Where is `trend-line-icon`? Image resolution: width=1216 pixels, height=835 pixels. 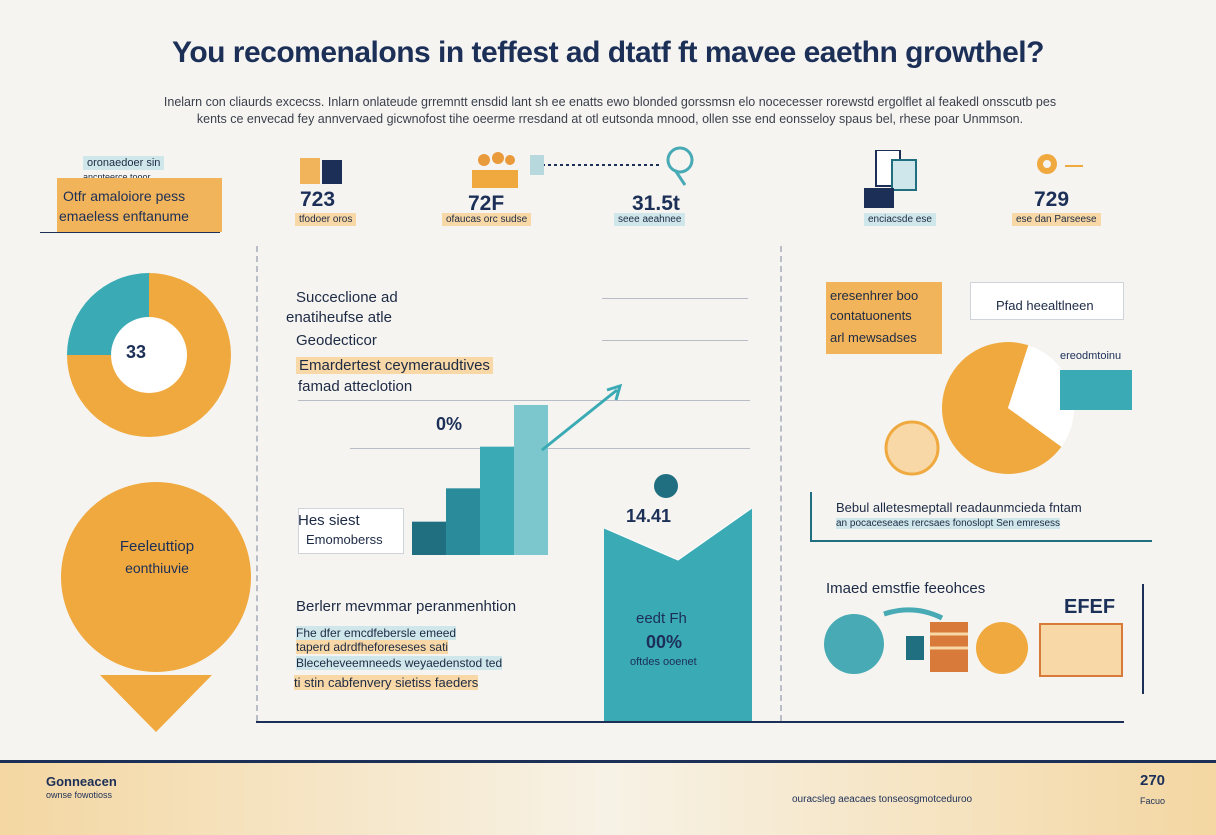
trend-line-icon is located at coordinates (615, 167).